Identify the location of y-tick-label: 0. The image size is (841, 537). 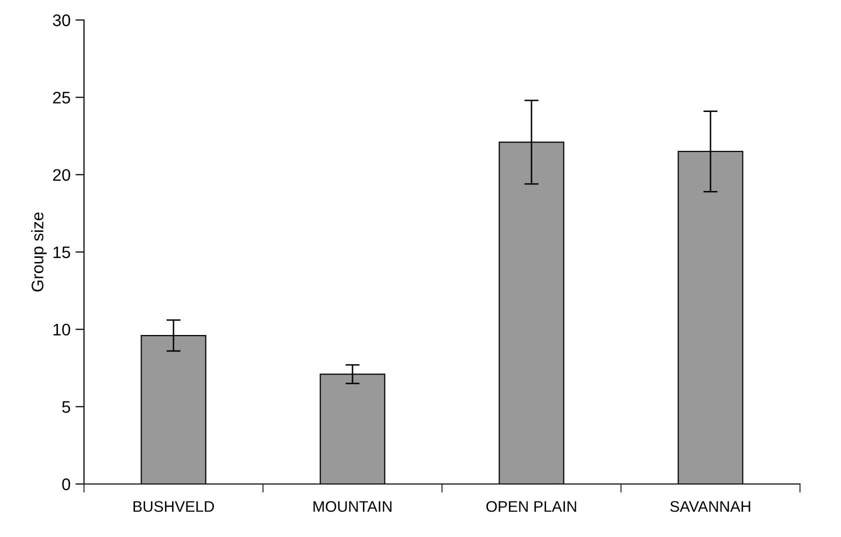
(66, 484).